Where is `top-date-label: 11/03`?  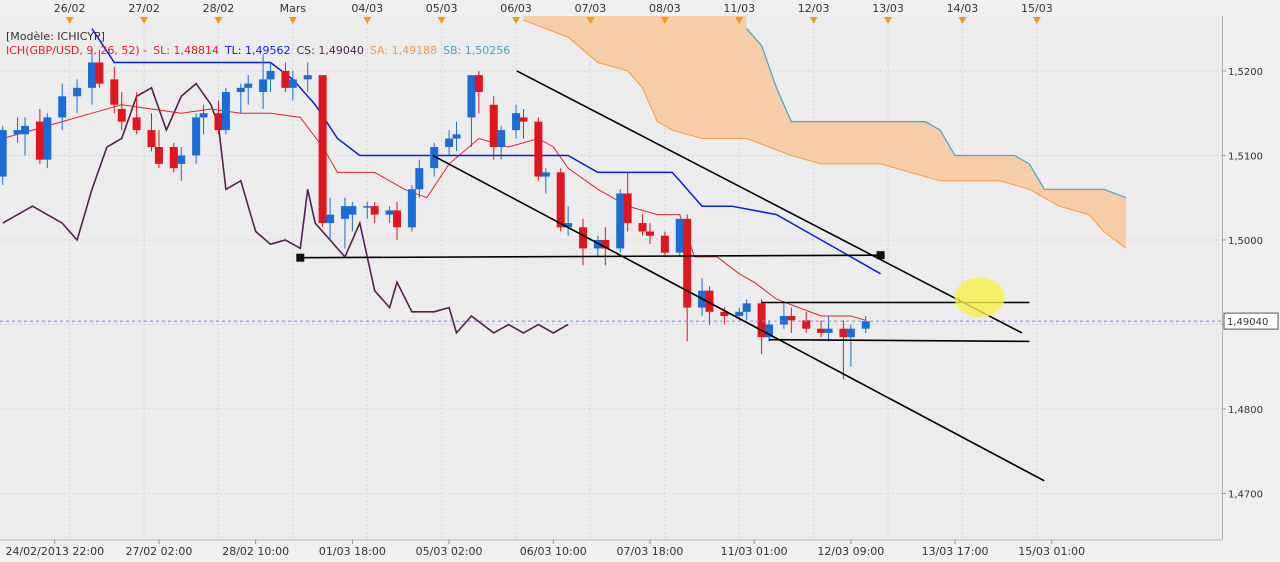
top-date-label: 11/03 is located at coordinates (739, 8).